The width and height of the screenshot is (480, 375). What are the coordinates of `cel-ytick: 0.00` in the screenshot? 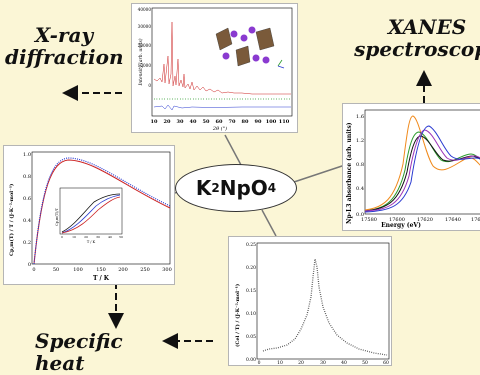 It's located at (251, 360).